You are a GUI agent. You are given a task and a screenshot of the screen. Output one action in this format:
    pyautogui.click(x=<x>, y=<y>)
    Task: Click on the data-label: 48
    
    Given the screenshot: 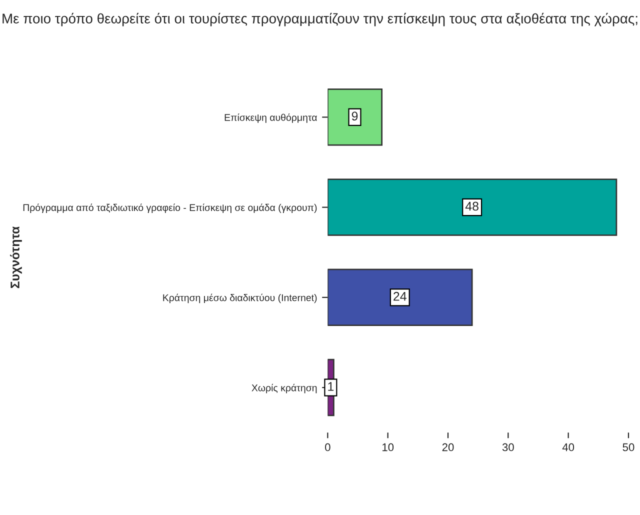 What is the action you would take?
    pyautogui.click(x=471, y=206)
    